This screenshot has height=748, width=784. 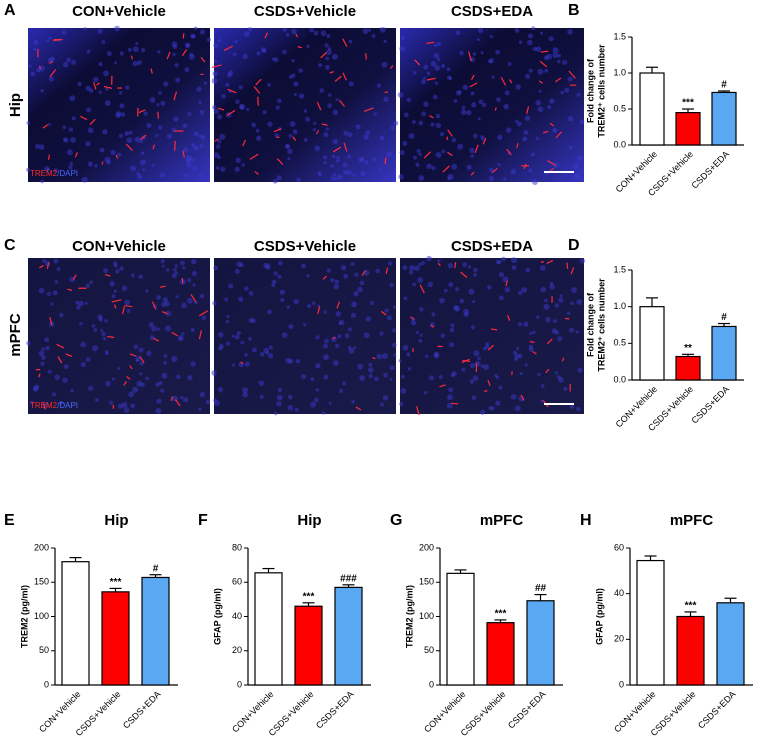 What do you see at coordinates (217, 616) in the screenshot?
I see `y-axis-label: GFAP (pg/ml)` at bounding box center [217, 616].